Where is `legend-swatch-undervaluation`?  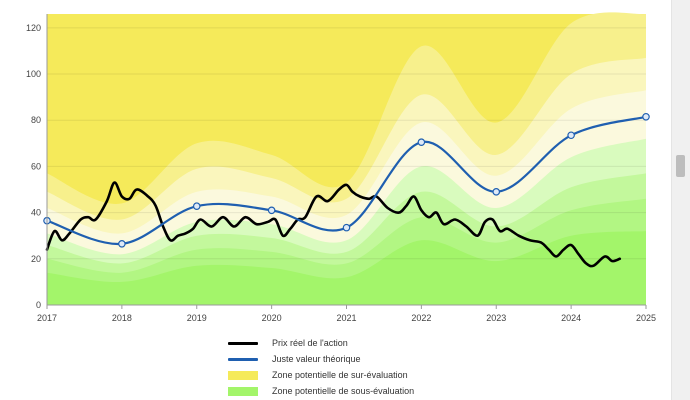
legend-swatch-undervaluation is located at coordinates (243, 391).